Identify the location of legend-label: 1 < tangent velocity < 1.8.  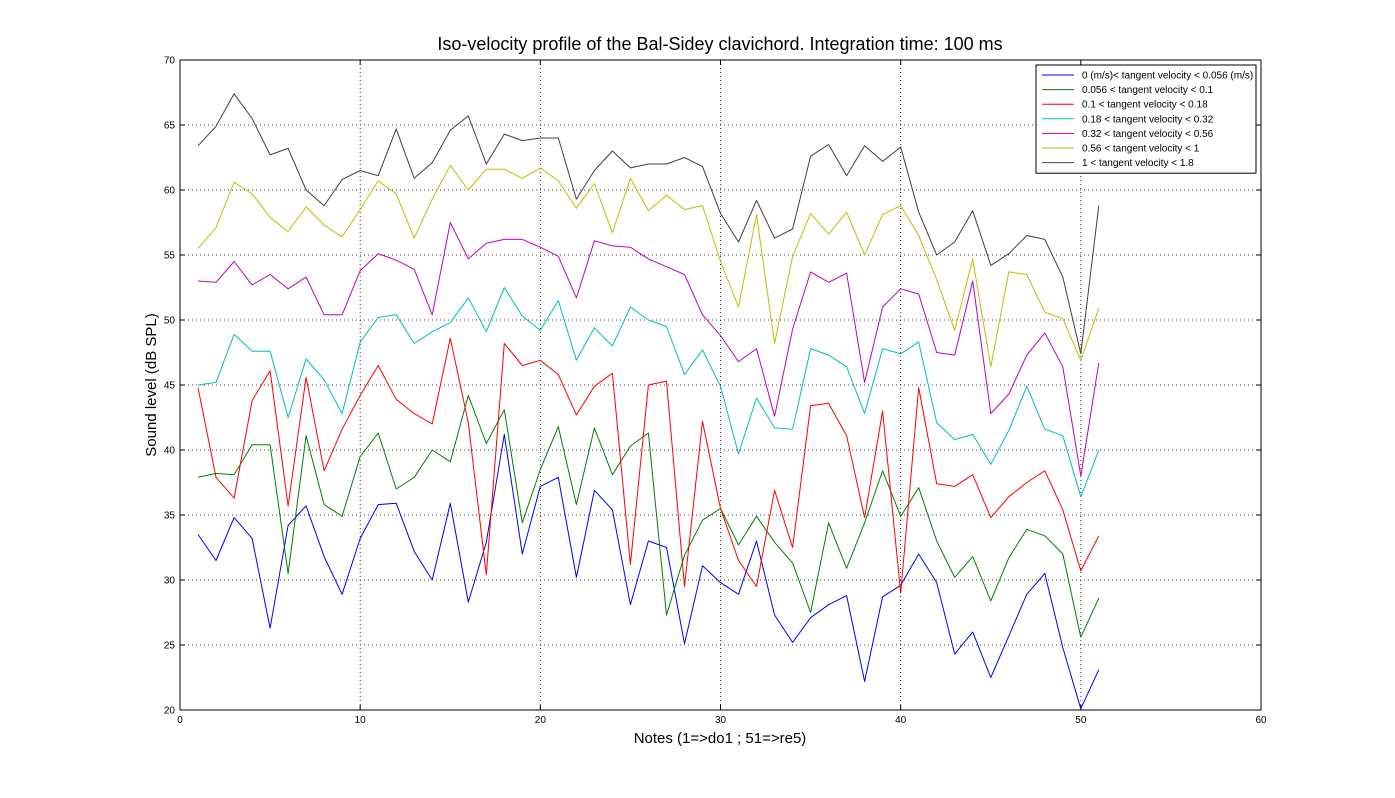
(1138, 163).